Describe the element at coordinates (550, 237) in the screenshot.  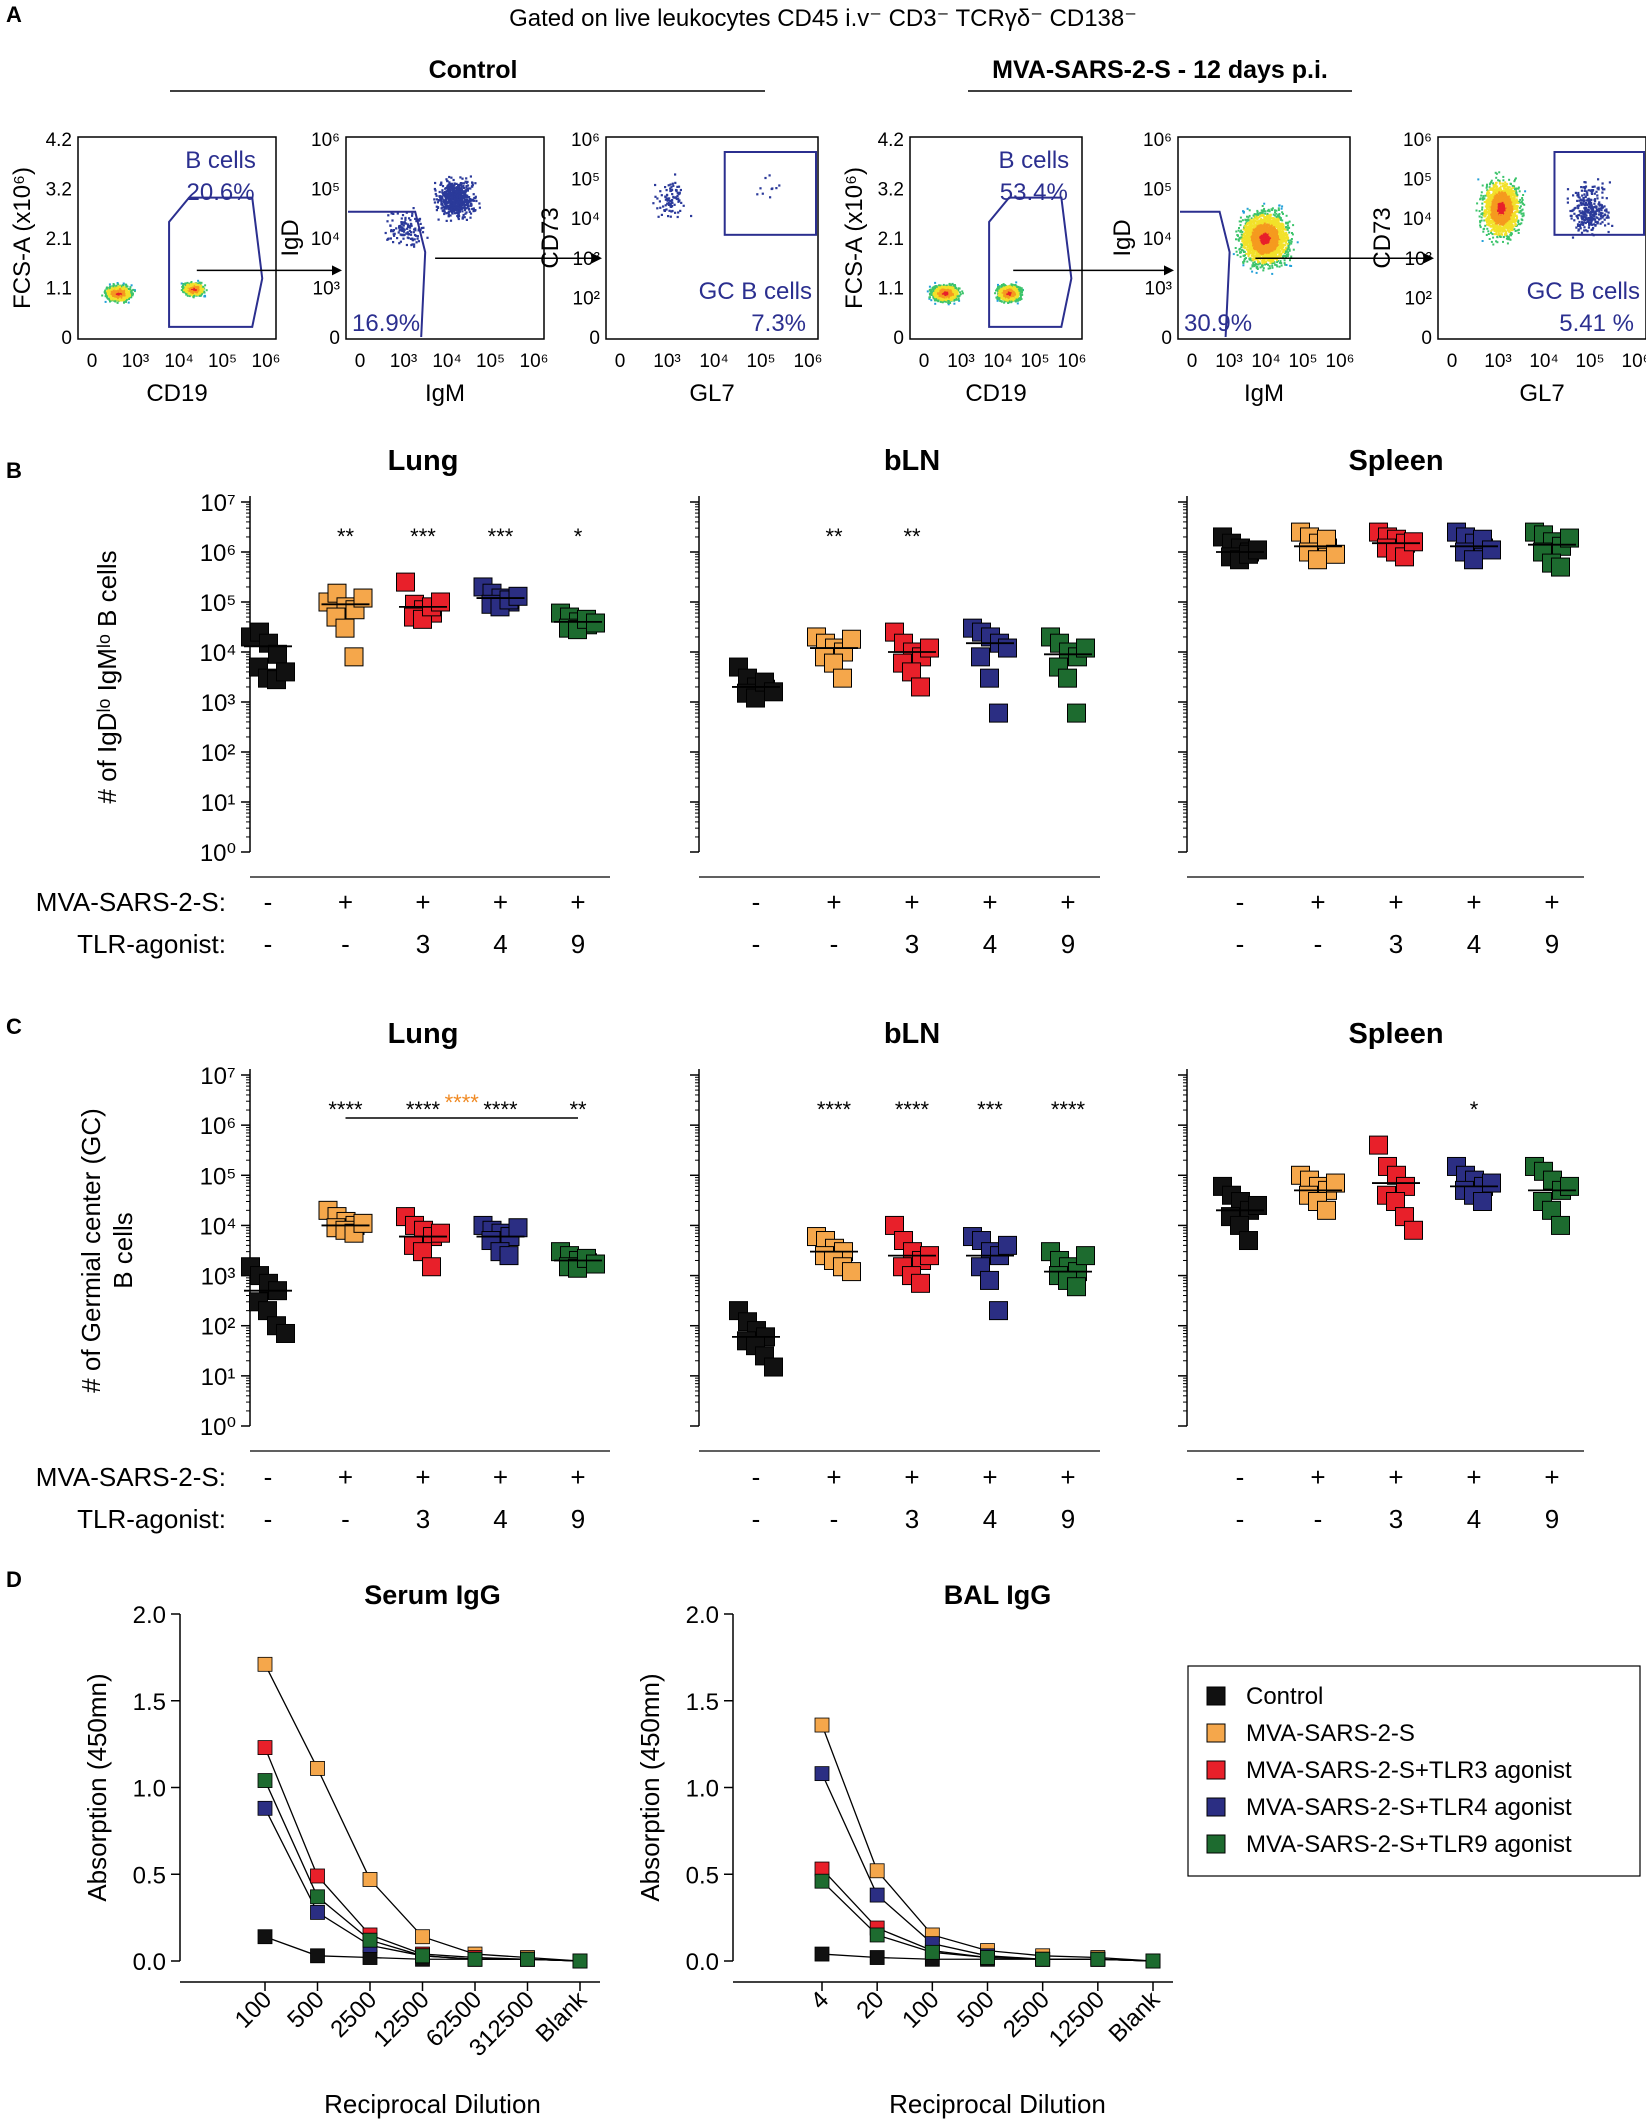
I see `facs-y-axis-label: CD73` at that location.